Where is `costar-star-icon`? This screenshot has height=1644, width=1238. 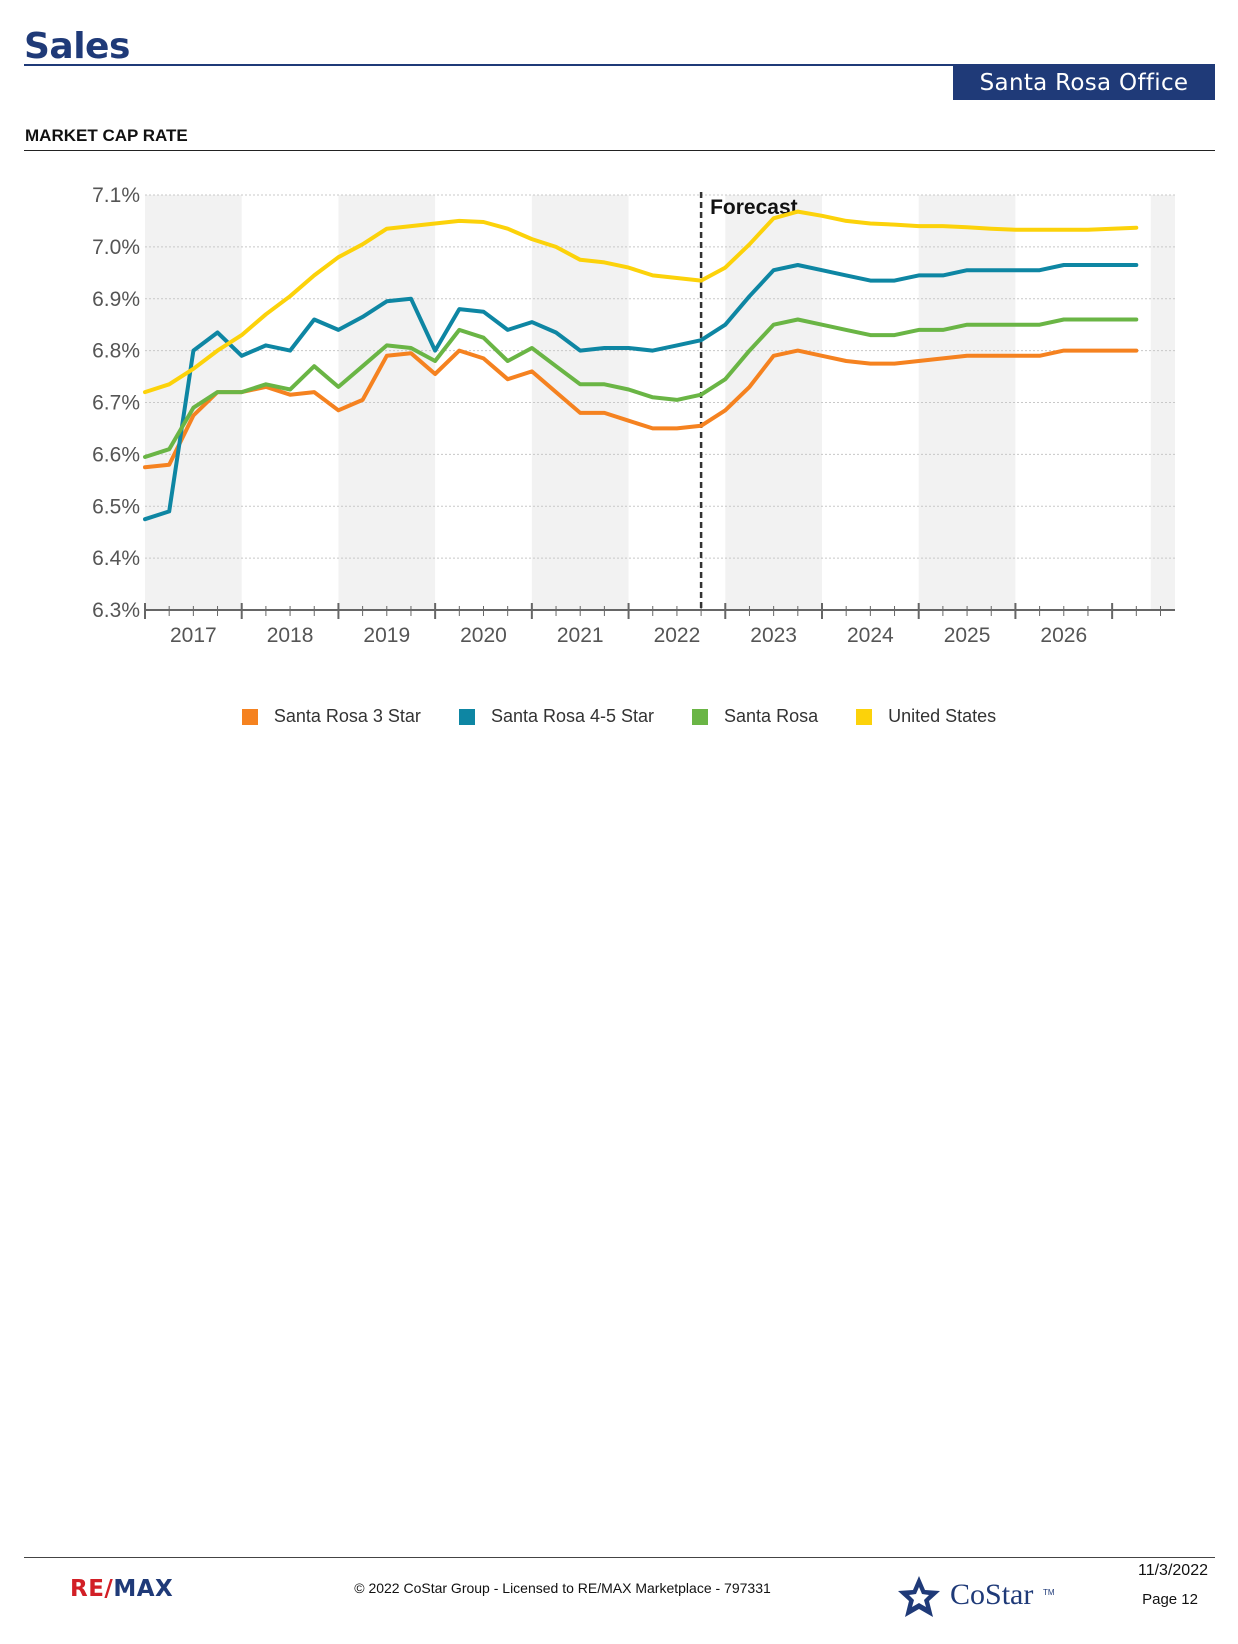
costar-star-icon is located at coordinates (919, 1596).